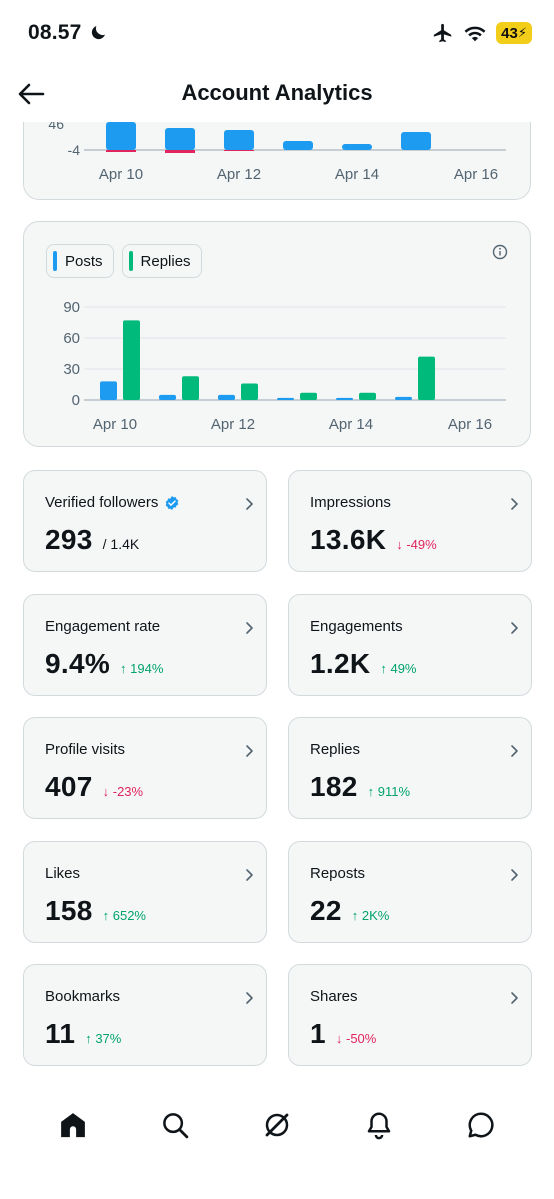  I want to click on info-icon, so click(500, 252).